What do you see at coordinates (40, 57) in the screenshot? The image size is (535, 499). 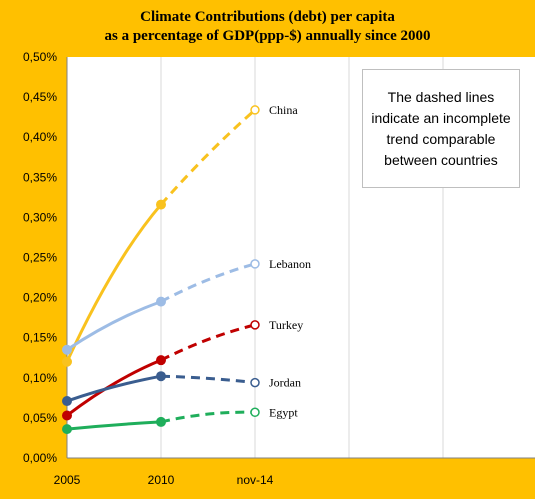 I see `y-tick-label: 0,50%` at bounding box center [40, 57].